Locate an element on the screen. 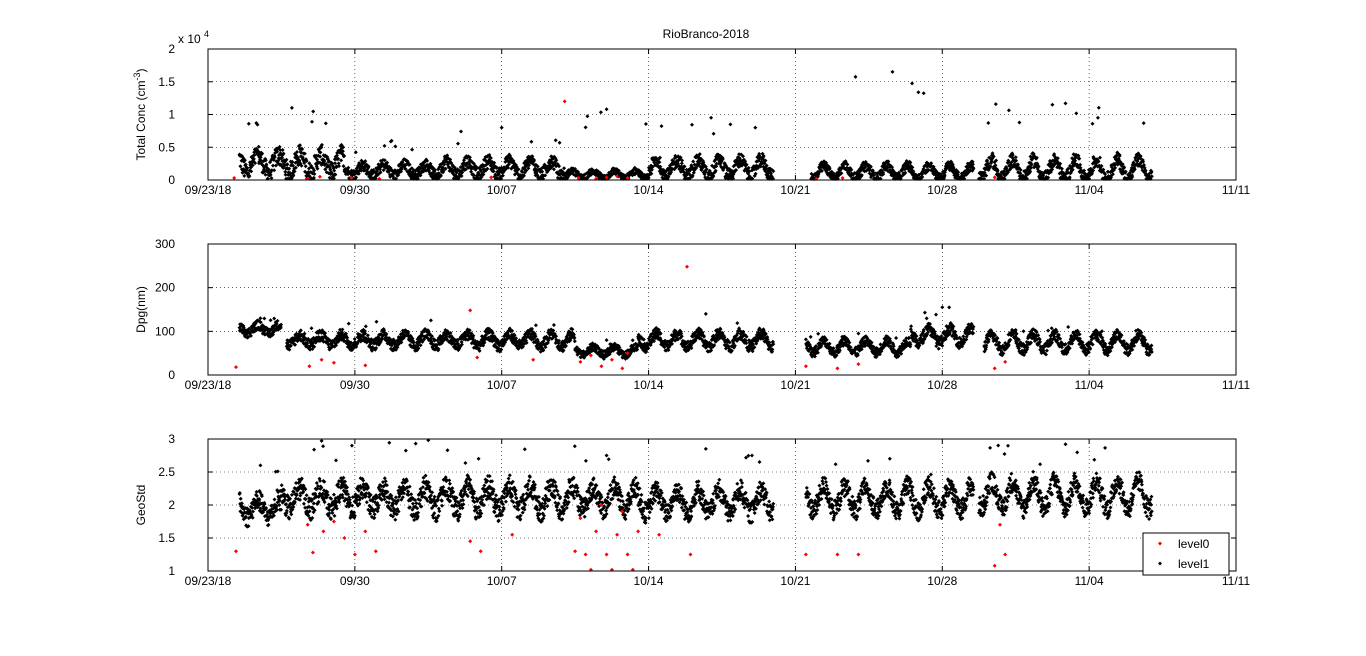 Image resolution: width=1366 pixels, height=656 pixels. x-tick-label: 10/14 is located at coordinates (649, 190).